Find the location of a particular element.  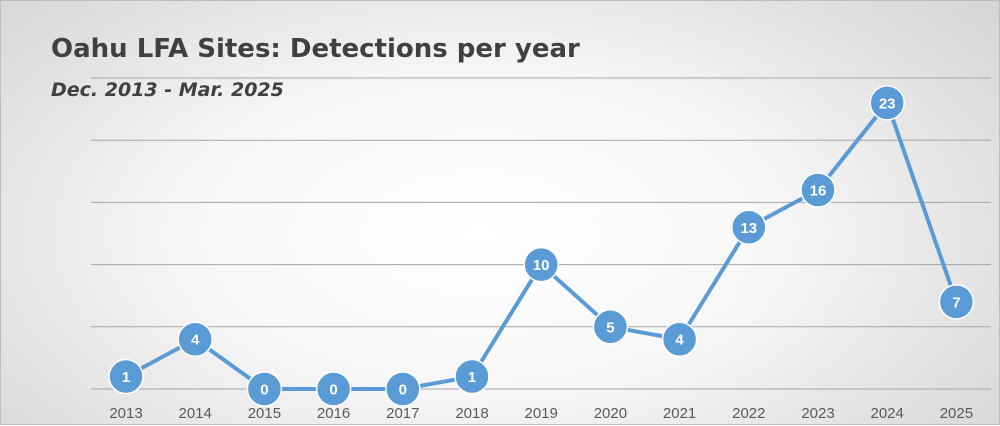

data-point-2022 is located at coordinates (749, 227).